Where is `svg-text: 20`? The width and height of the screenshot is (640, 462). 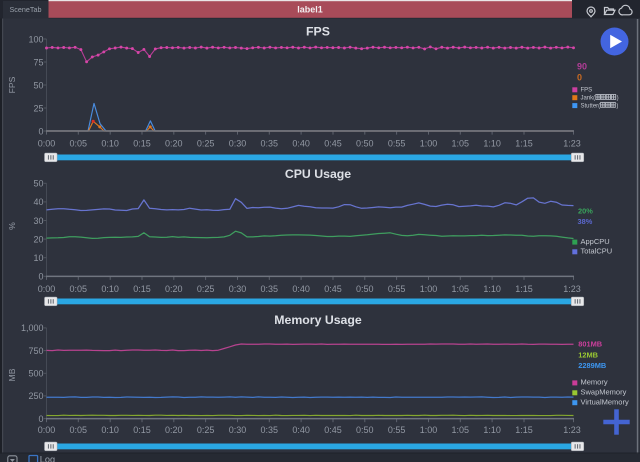 svg-text: 20 is located at coordinates (38, 239).